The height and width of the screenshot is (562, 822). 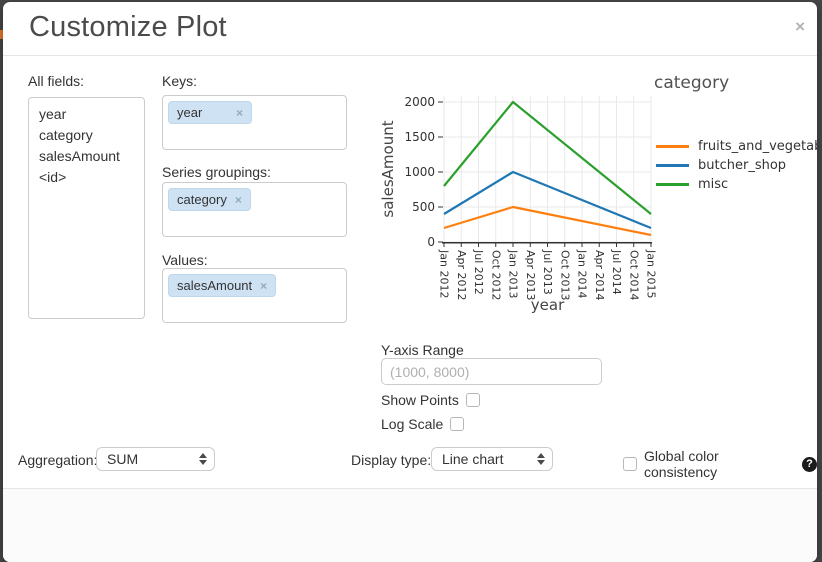 What do you see at coordinates (478, 272) in the screenshot?
I see `svg-text: Jul 2012` at bounding box center [478, 272].